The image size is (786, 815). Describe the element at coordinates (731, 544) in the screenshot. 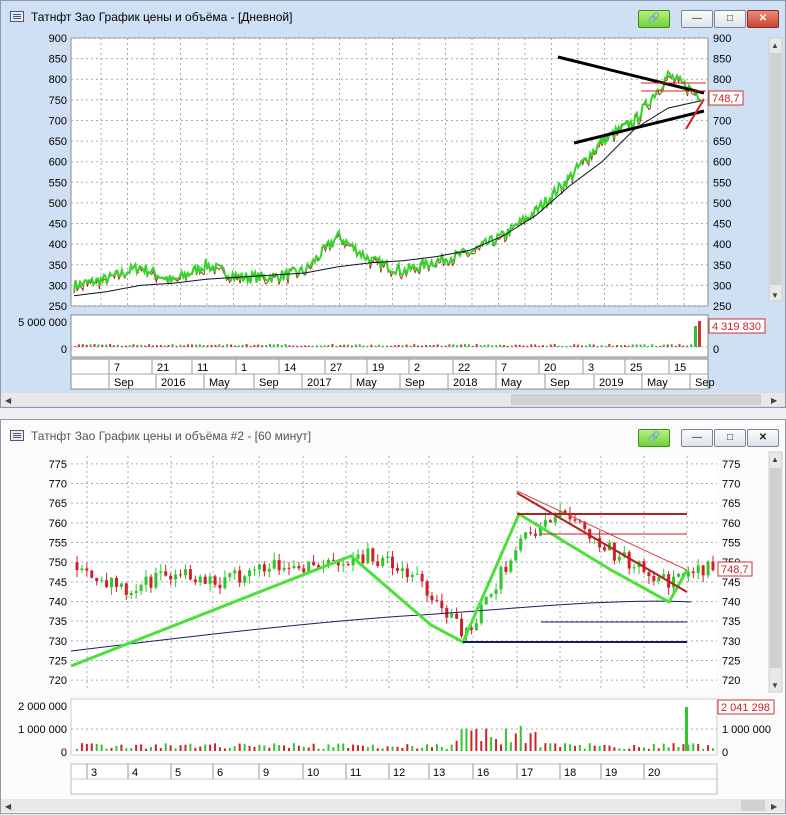

I see `price-axis-label-right: 755` at that location.